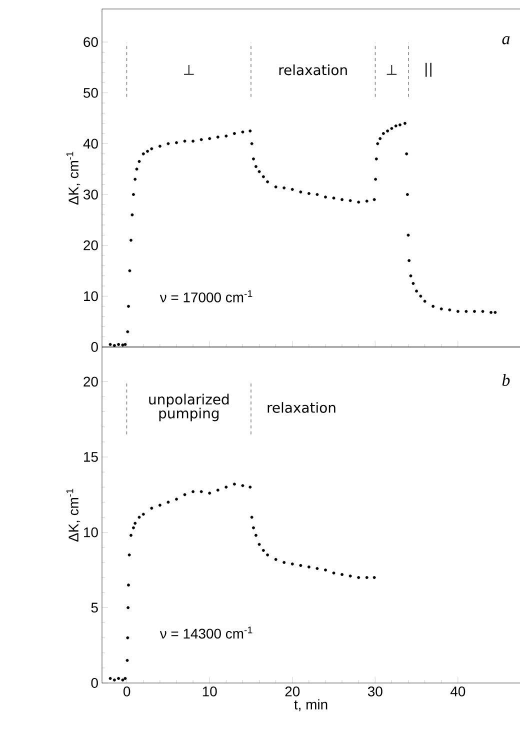 The height and width of the screenshot is (750, 526). What do you see at coordinates (127, 691) in the screenshot?
I see `x-tick-label: 0` at bounding box center [127, 691].